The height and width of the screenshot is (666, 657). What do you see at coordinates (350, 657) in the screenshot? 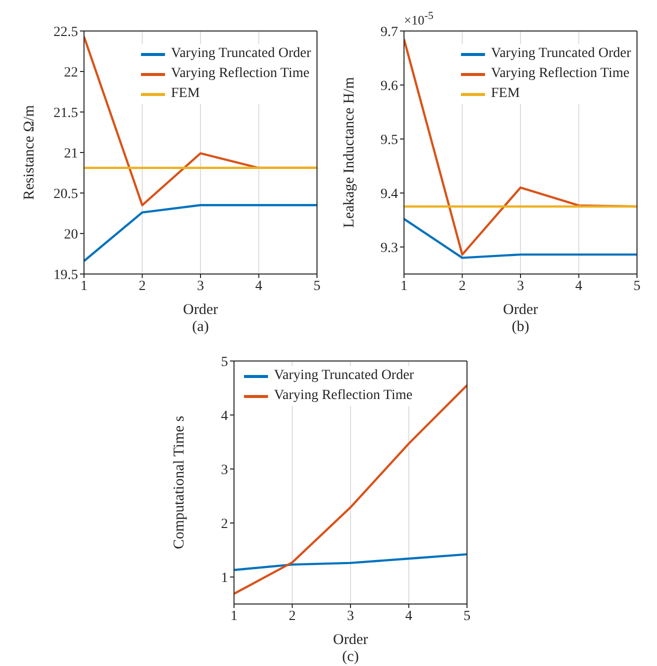
I see `text: (c)` at bounding box center [350, 657].